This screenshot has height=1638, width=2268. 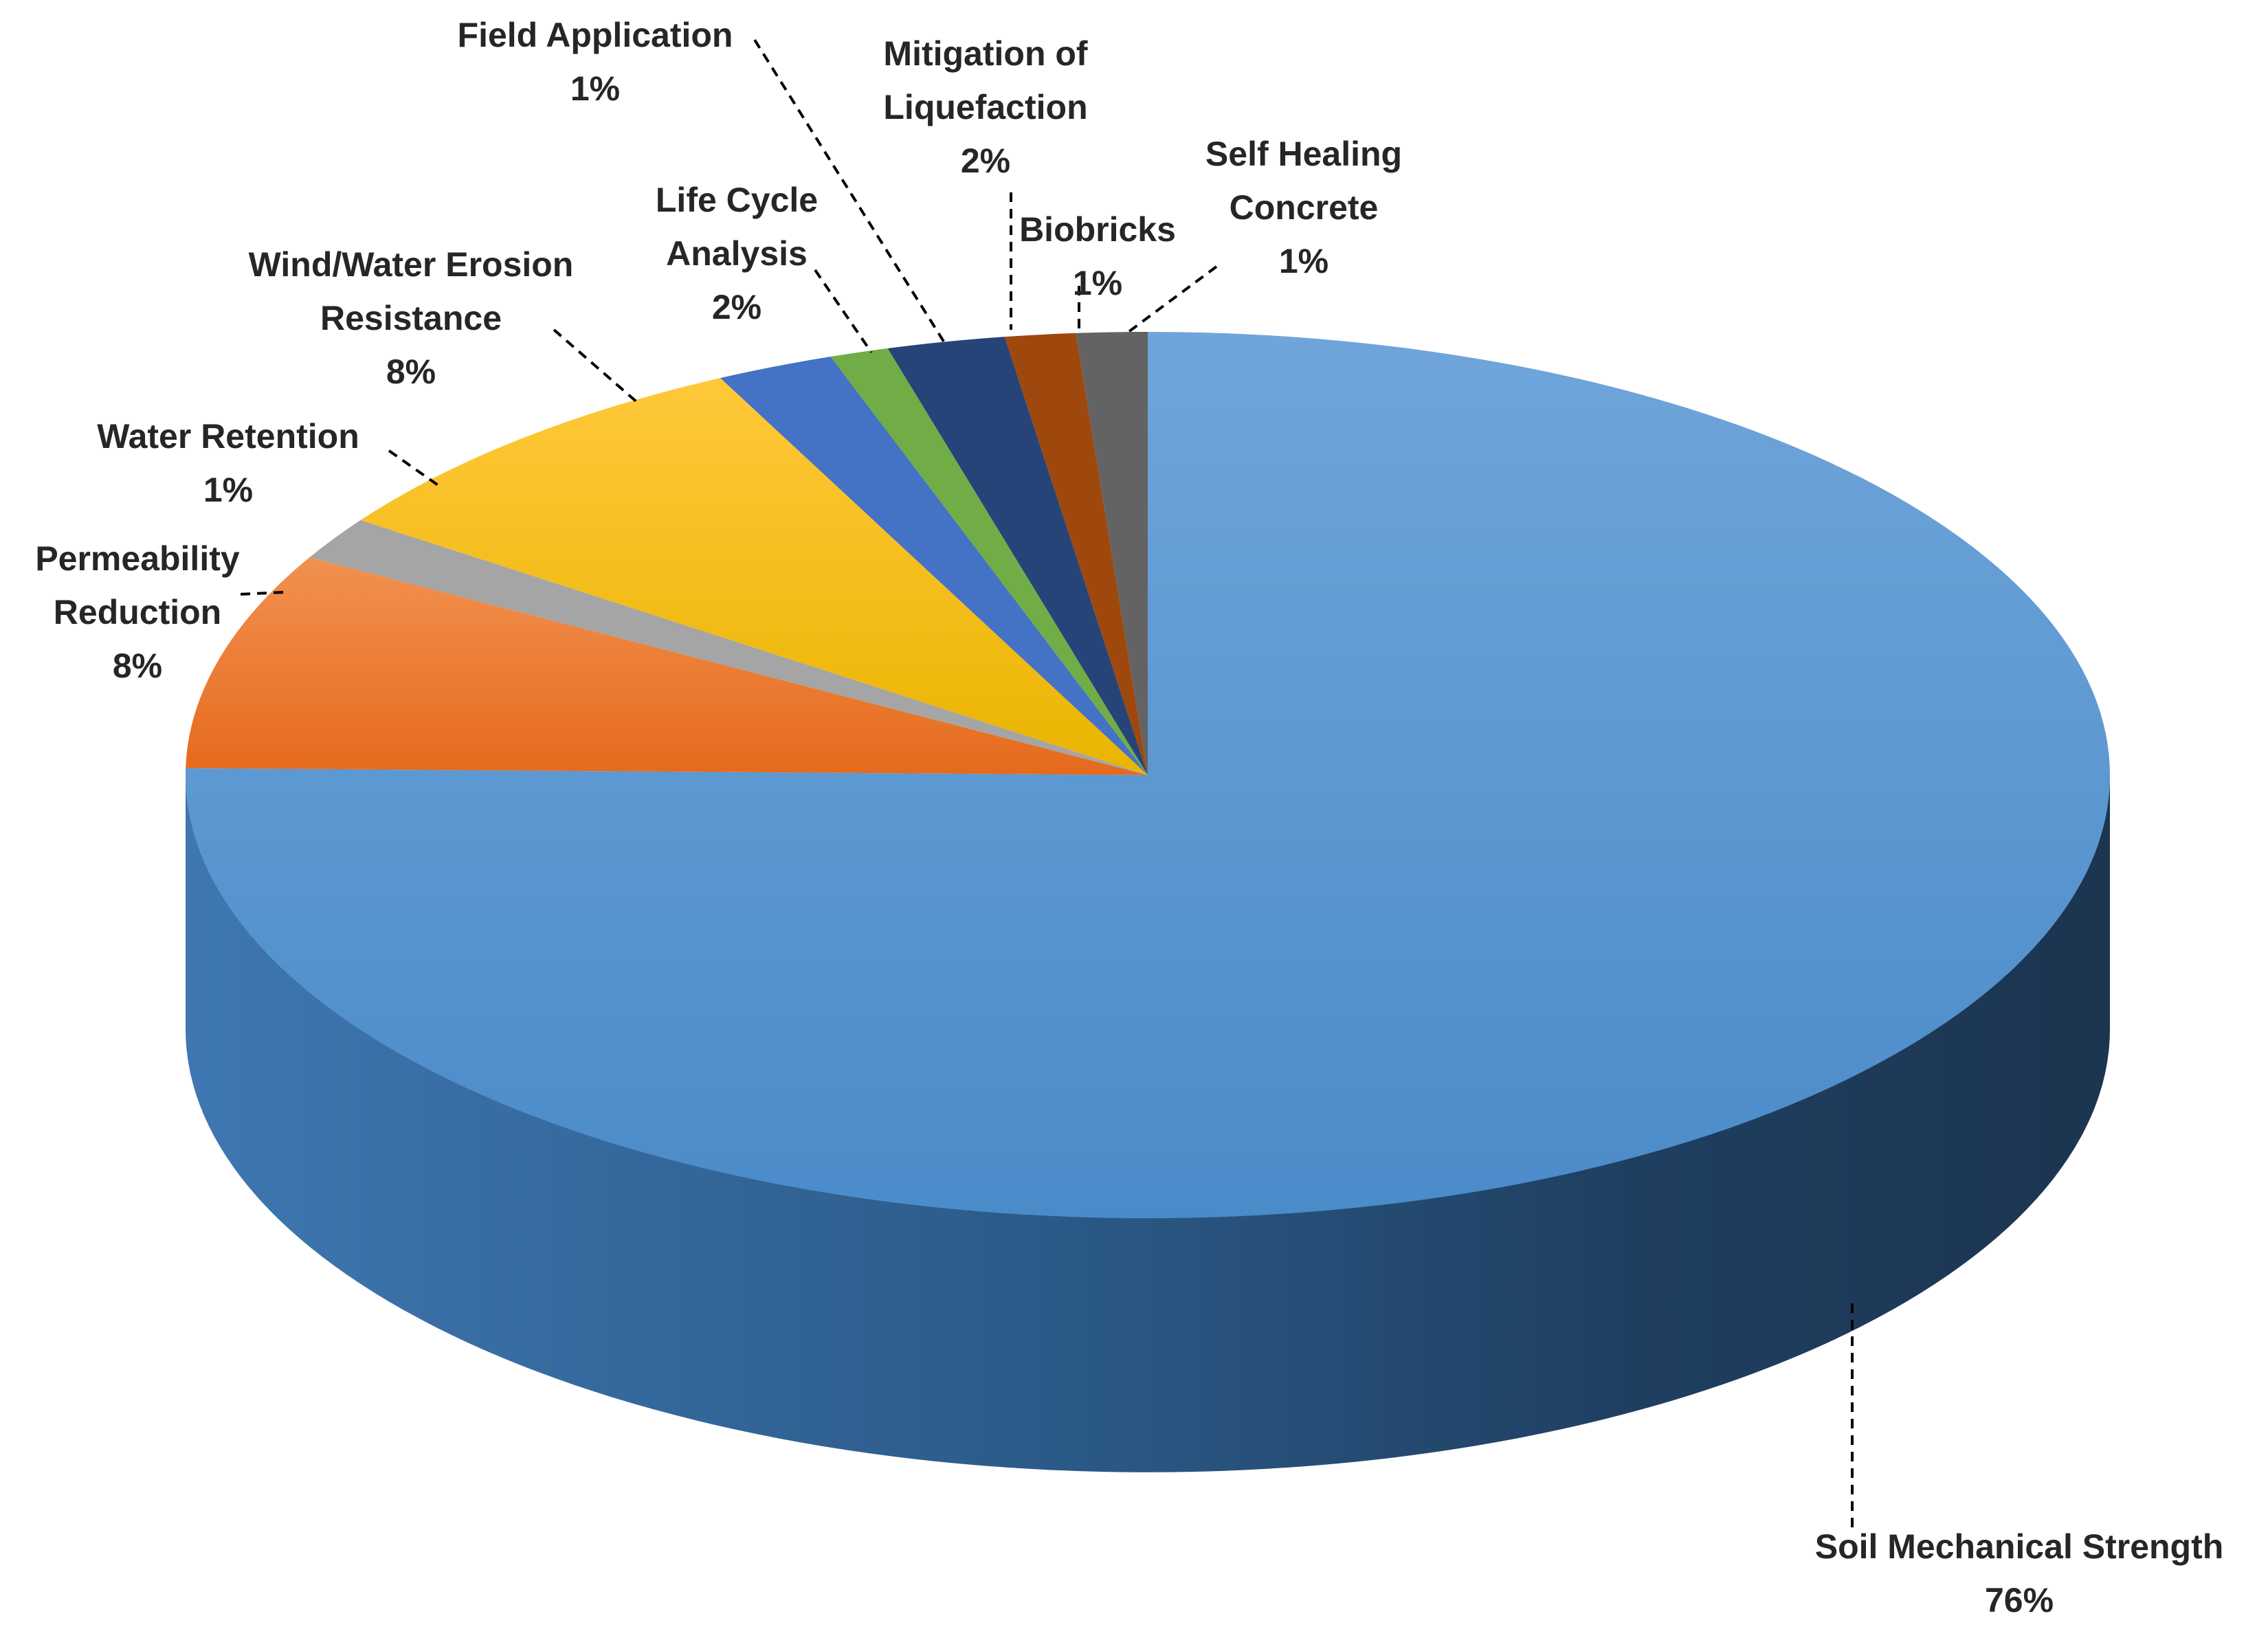 What do you see at coordinates (597, 366) in the screenshot?
I see `leader-line-wind-water-erosion-resistance` at bounding box center [597, 366].